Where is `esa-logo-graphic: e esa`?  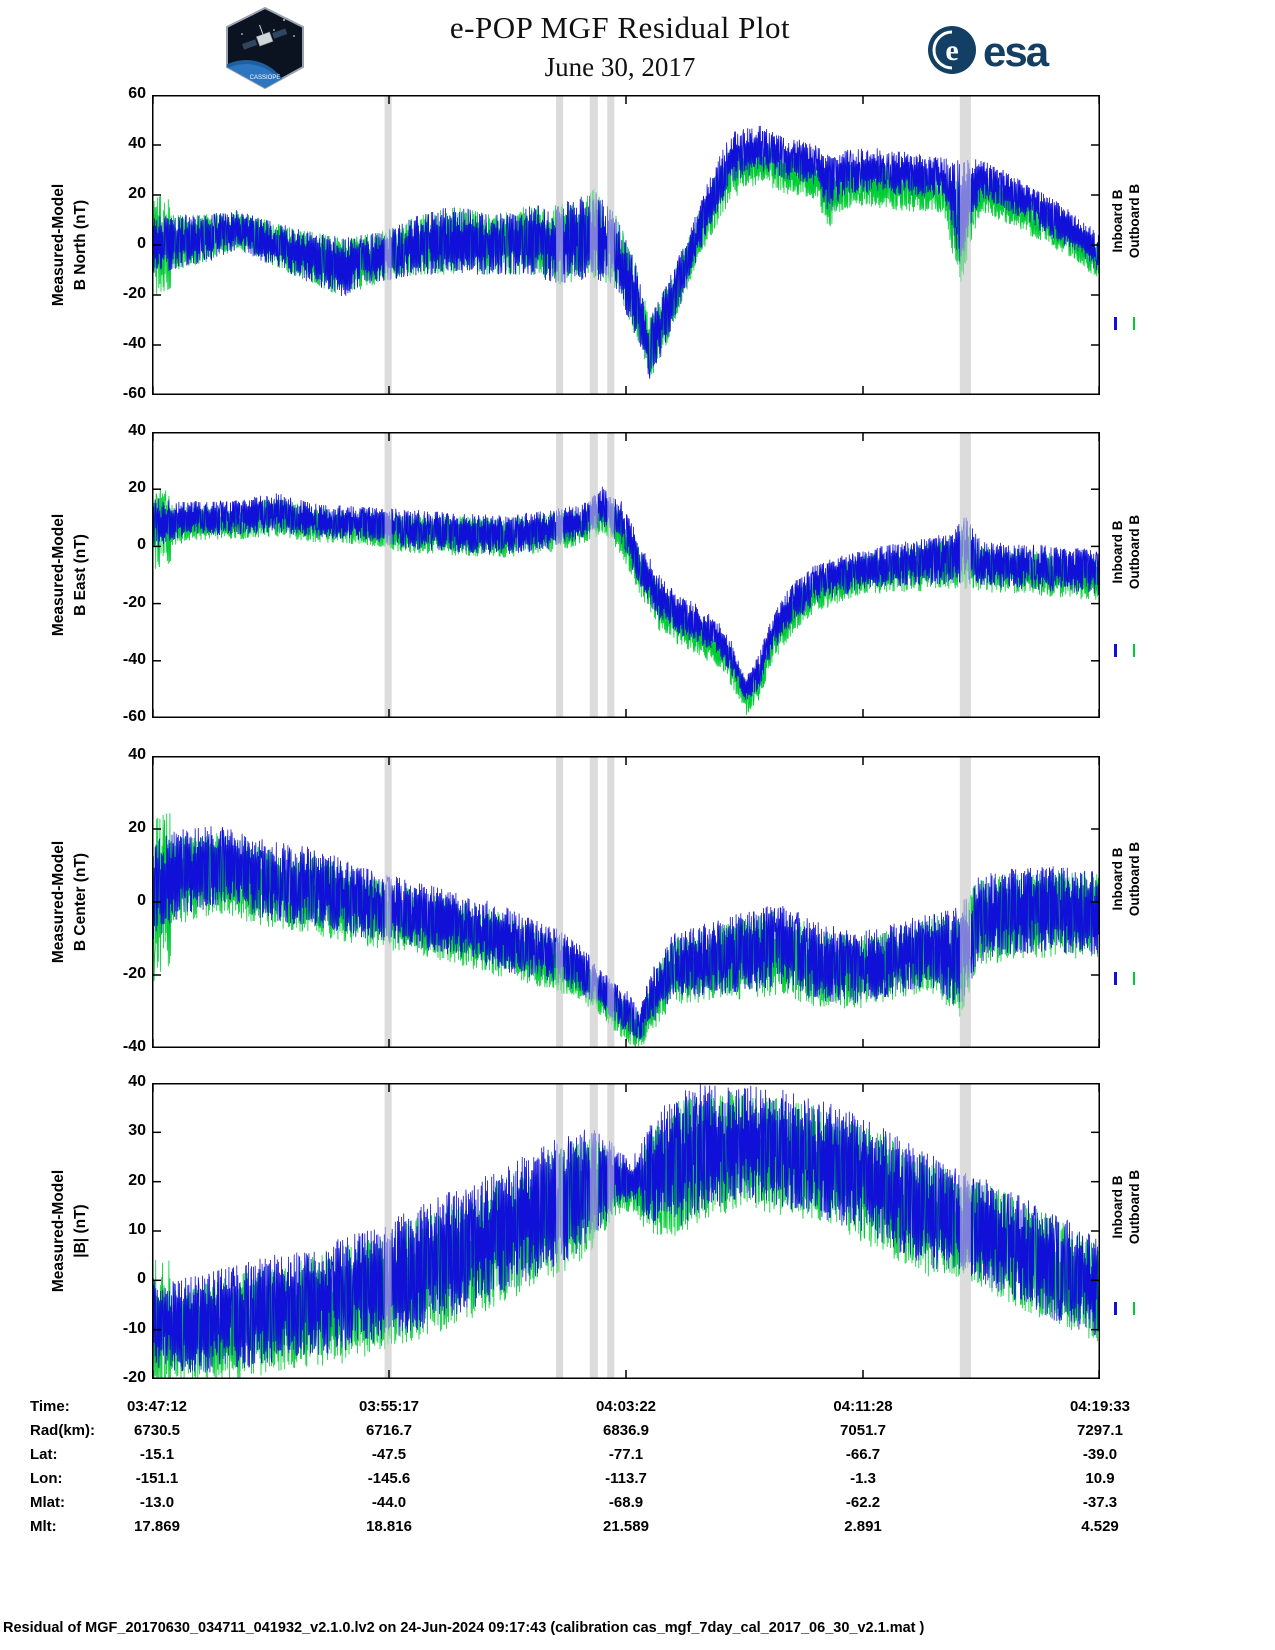
esa-logo-graphic: e esa is located at coordinates (990, 50).